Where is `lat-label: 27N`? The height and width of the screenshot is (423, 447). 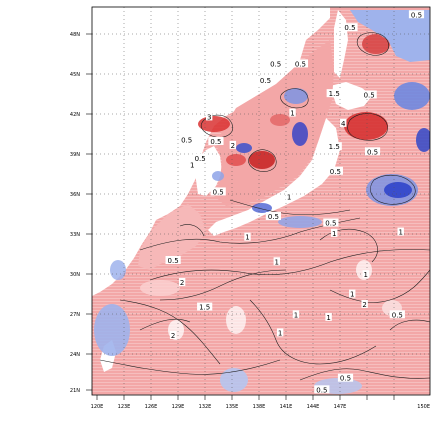
lat-label: 27N is located at coordinates (75, 315).